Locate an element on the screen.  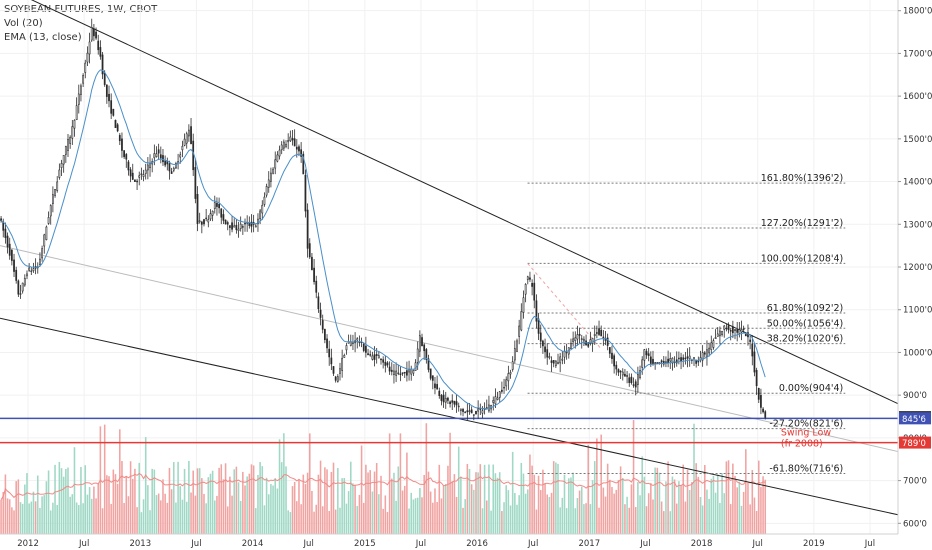
volume-ma-line is located at coordinates (383, 486).